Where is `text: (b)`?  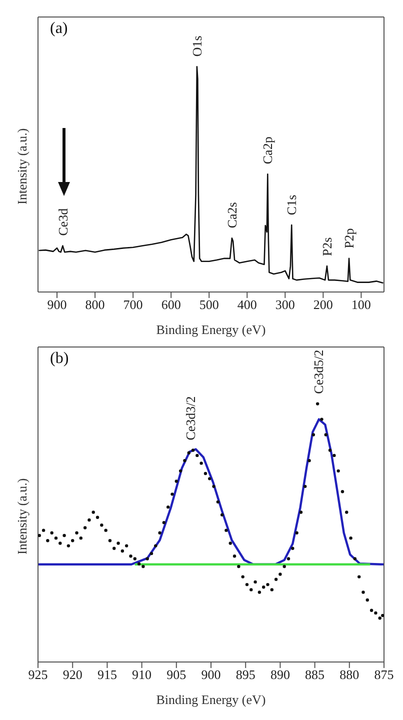 text: (b) is located at coordinates (59, 359).